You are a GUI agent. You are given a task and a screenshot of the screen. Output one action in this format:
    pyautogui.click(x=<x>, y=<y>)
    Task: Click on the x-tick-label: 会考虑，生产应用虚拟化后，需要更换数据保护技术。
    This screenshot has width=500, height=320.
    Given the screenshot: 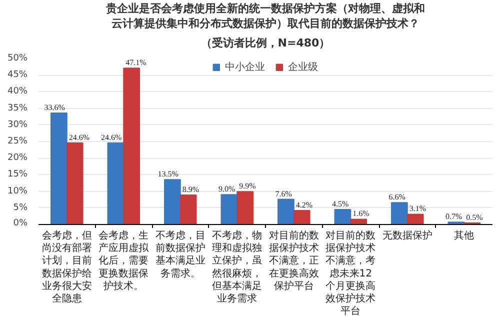 What is the action you would take?
    pyautogui.click(x=124, y=260)
    